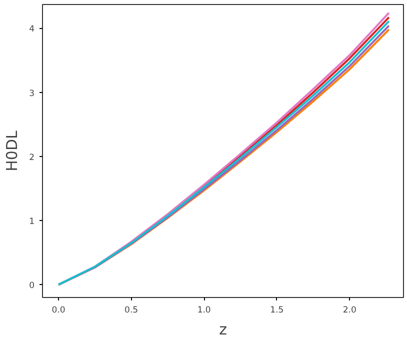  I want to click on y-tick-label: 3, so click(32, 93).